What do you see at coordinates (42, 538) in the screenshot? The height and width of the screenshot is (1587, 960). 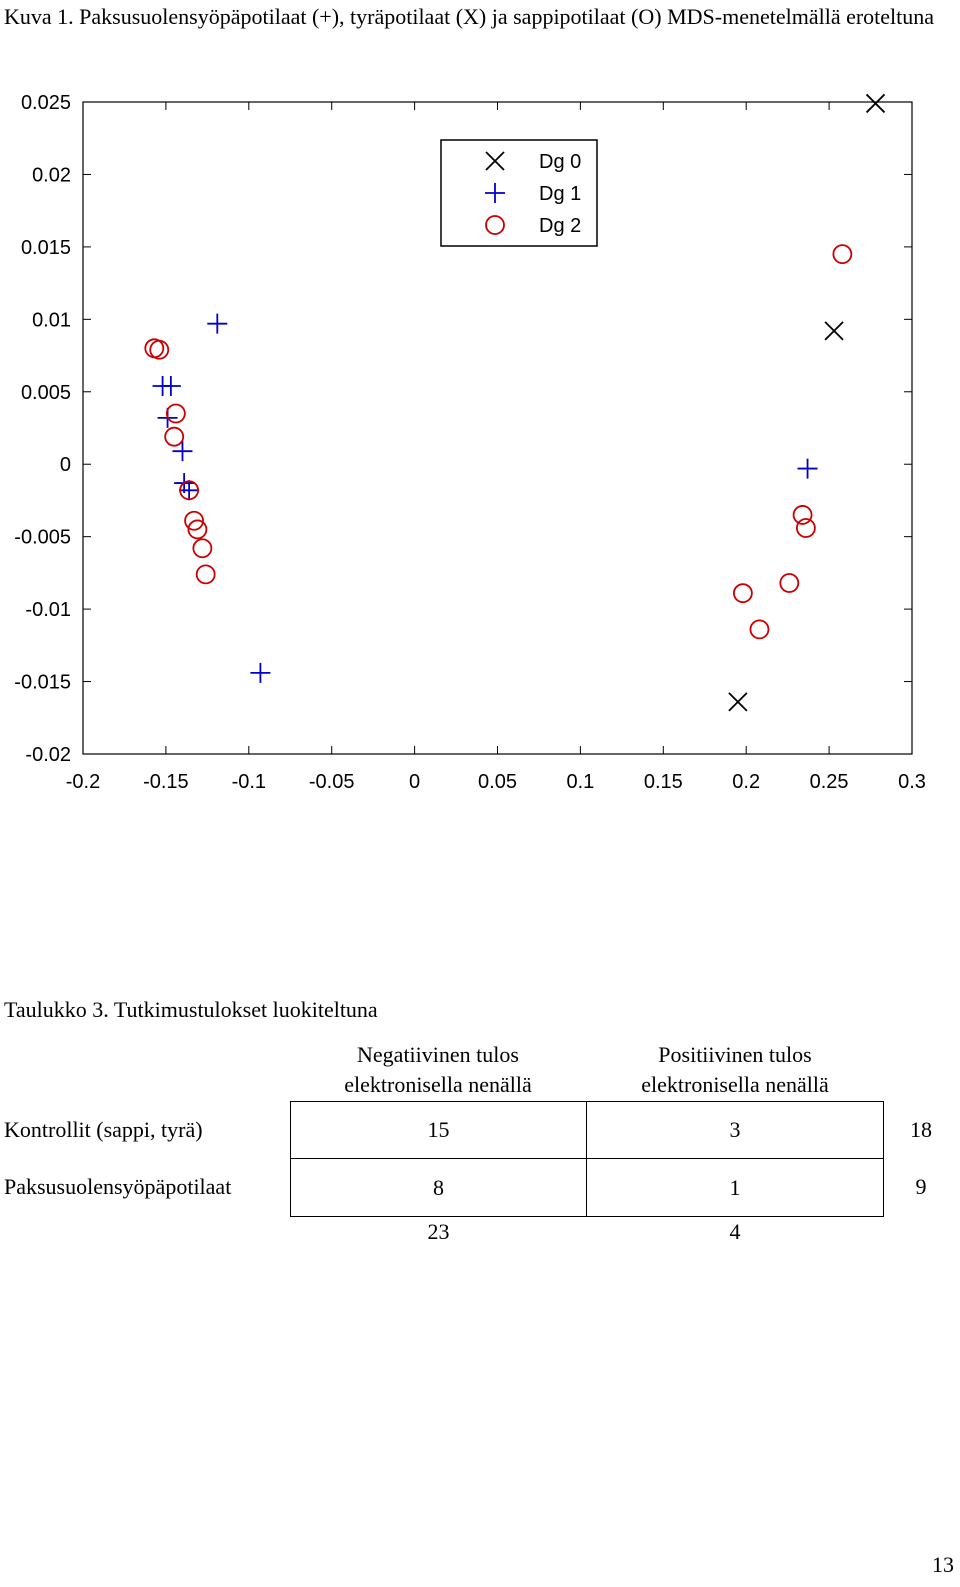 I see `y-tick-label: -0.005` at bounding box center [42, 538].